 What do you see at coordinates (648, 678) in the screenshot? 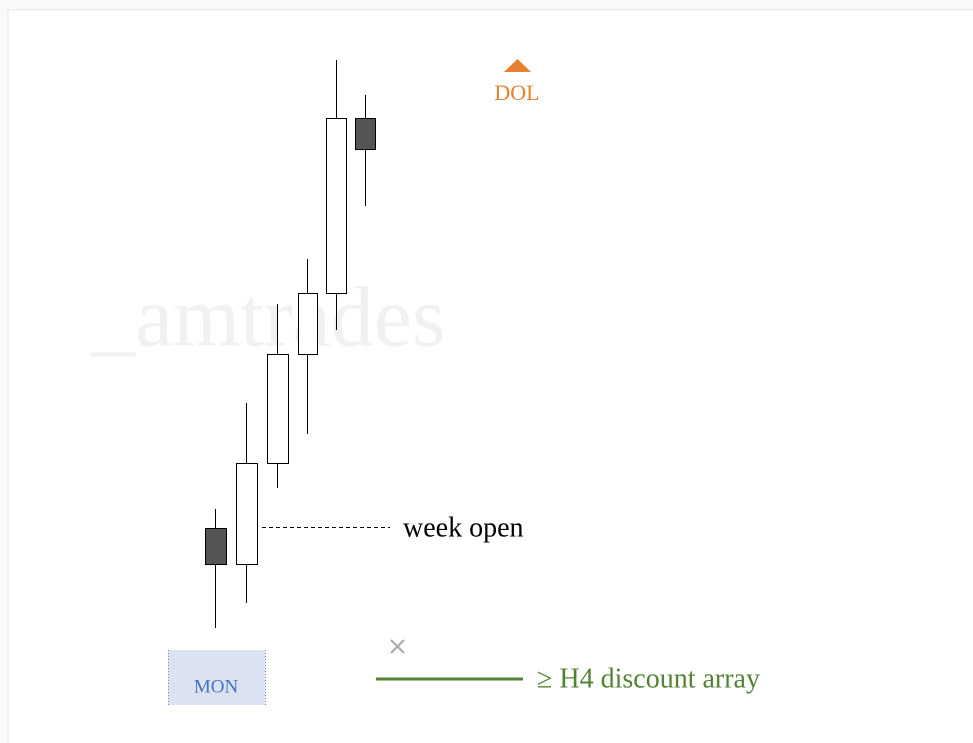
I see `legend-label: ≥ H4 discount array` at bounding box center [648, 678].